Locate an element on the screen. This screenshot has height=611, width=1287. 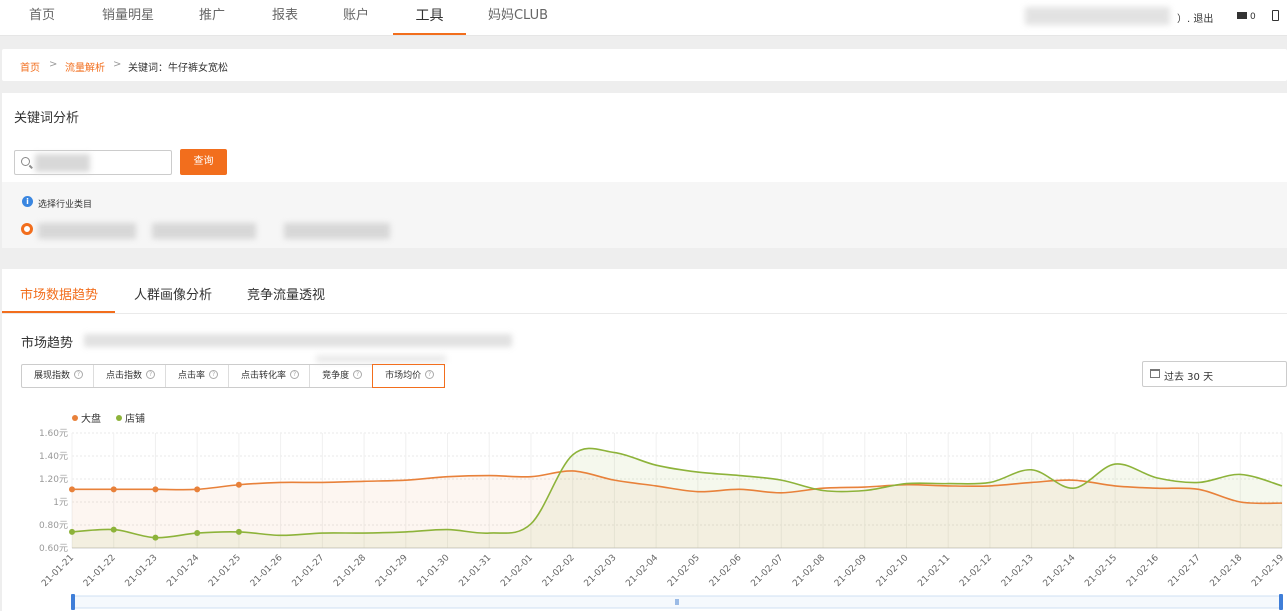
nav-item-mama-club: 妈妈CLUB is located at coordinates (518, 15).